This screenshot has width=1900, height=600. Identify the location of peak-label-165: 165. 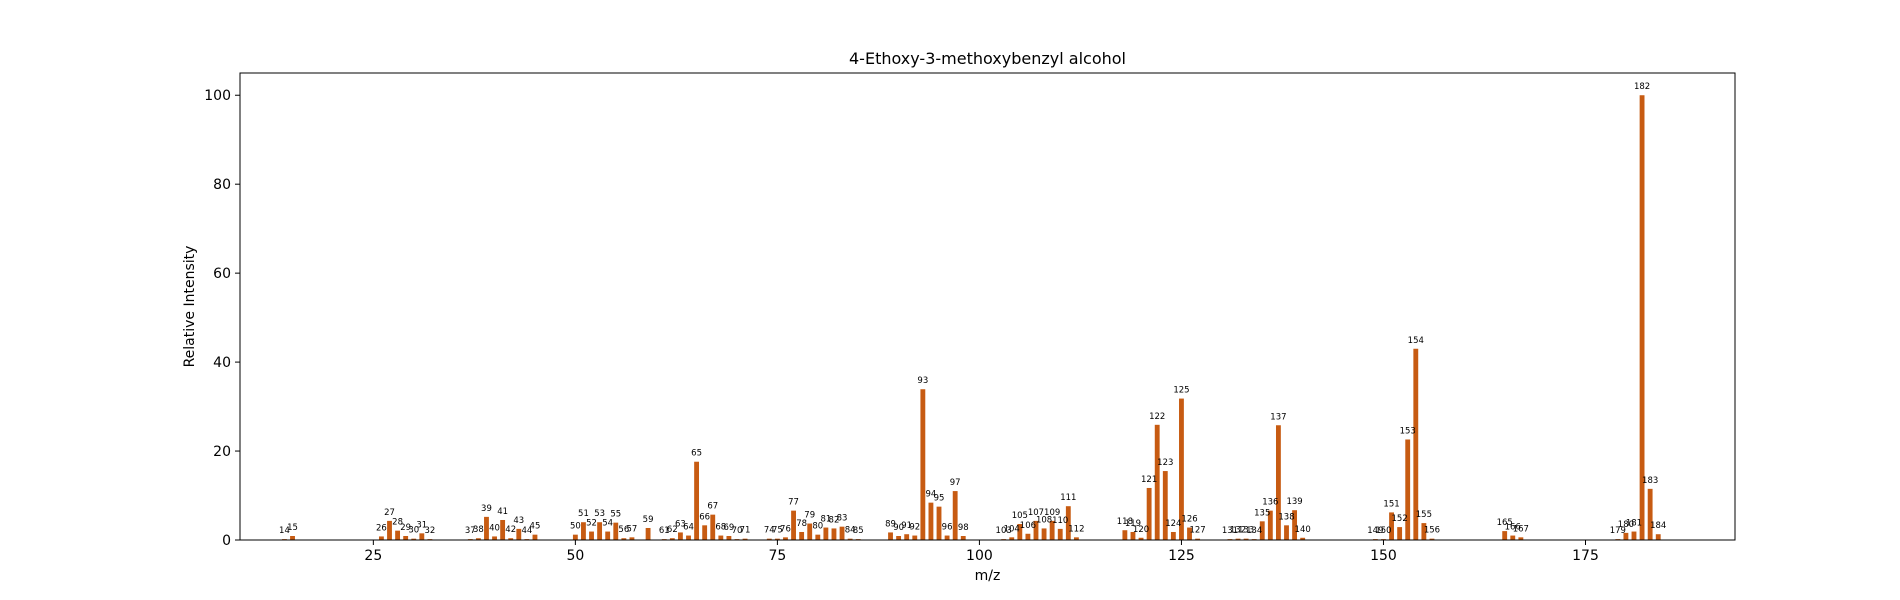
(1505, 523).